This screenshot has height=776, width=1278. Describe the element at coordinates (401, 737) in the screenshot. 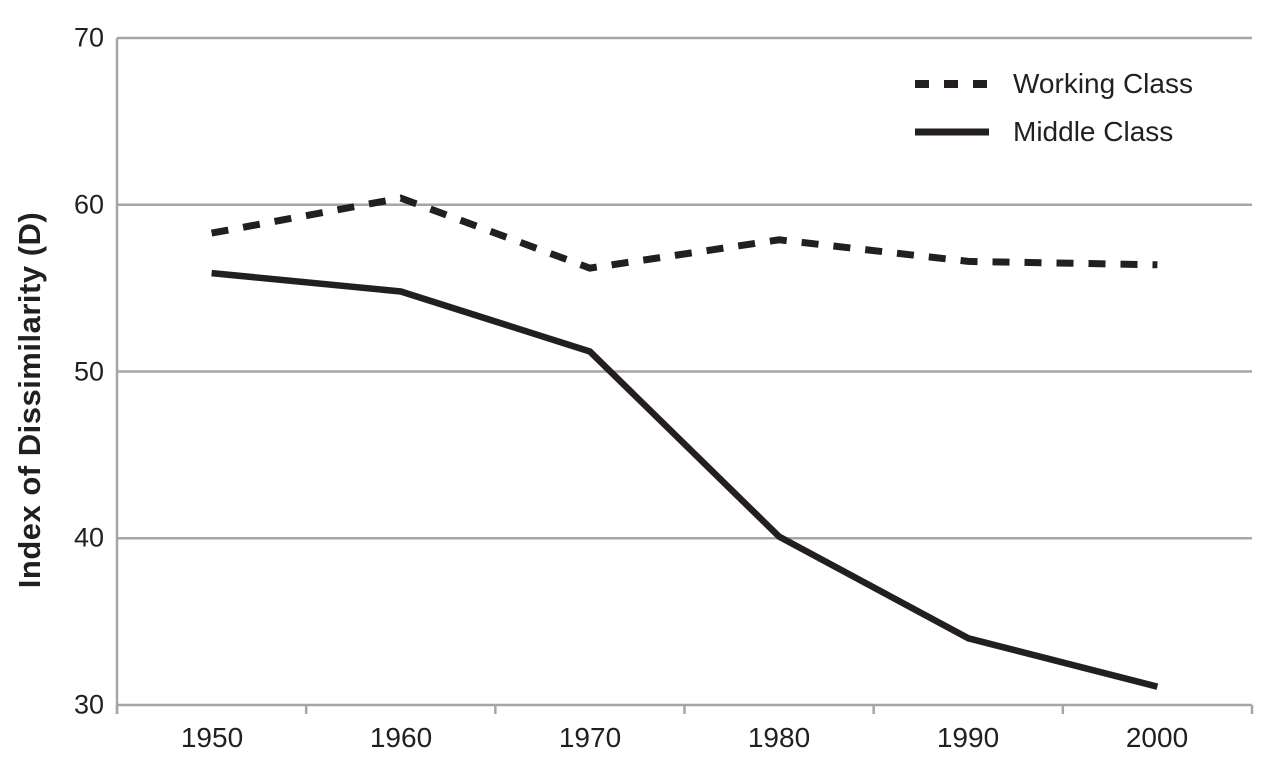

I see `x-tick-label: 1960` at that location.